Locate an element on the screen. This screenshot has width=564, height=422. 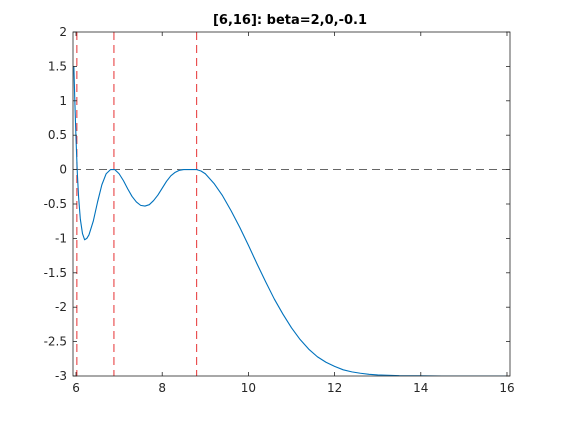
x-tick-label: 10 is located at coordinates (248, 388).